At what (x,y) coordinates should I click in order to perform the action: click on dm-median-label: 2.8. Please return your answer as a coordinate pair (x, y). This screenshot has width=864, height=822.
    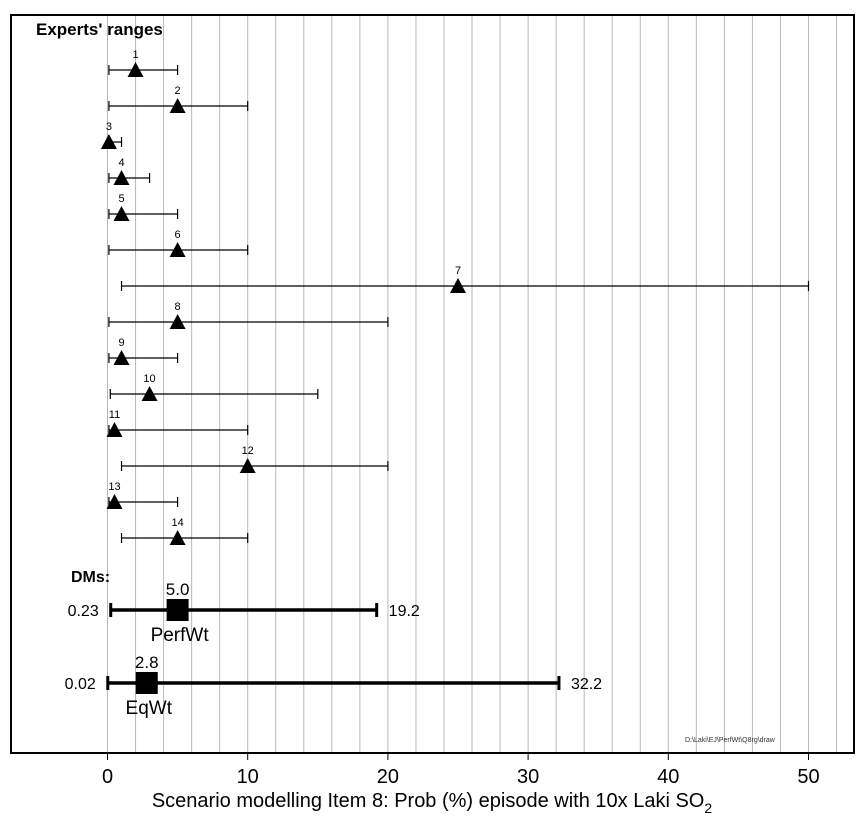
    Looking at the image, I should click on (147, 662).